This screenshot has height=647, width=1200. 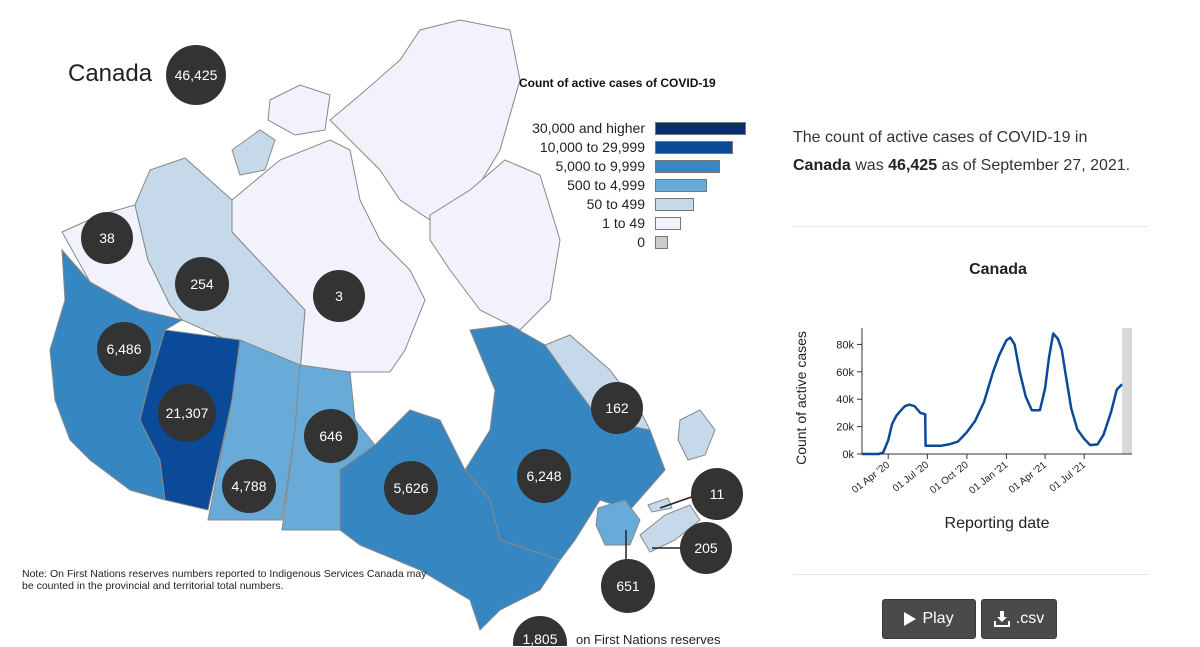 I want to click on chart-series-line, so click(x=992, y=394).